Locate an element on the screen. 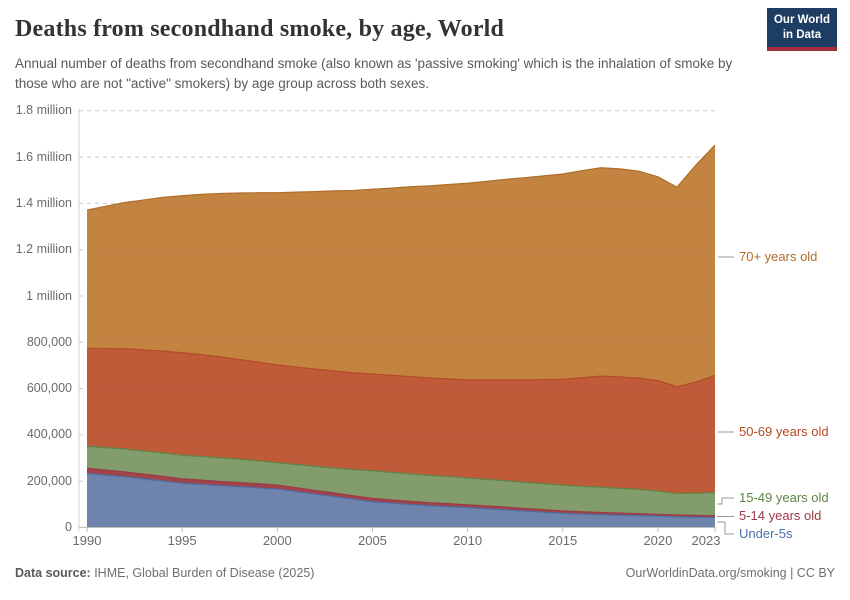 This screenshot has width=850, height=600. legend-label-70-years-old: 70+ years old is located at coordinates (778, 256).